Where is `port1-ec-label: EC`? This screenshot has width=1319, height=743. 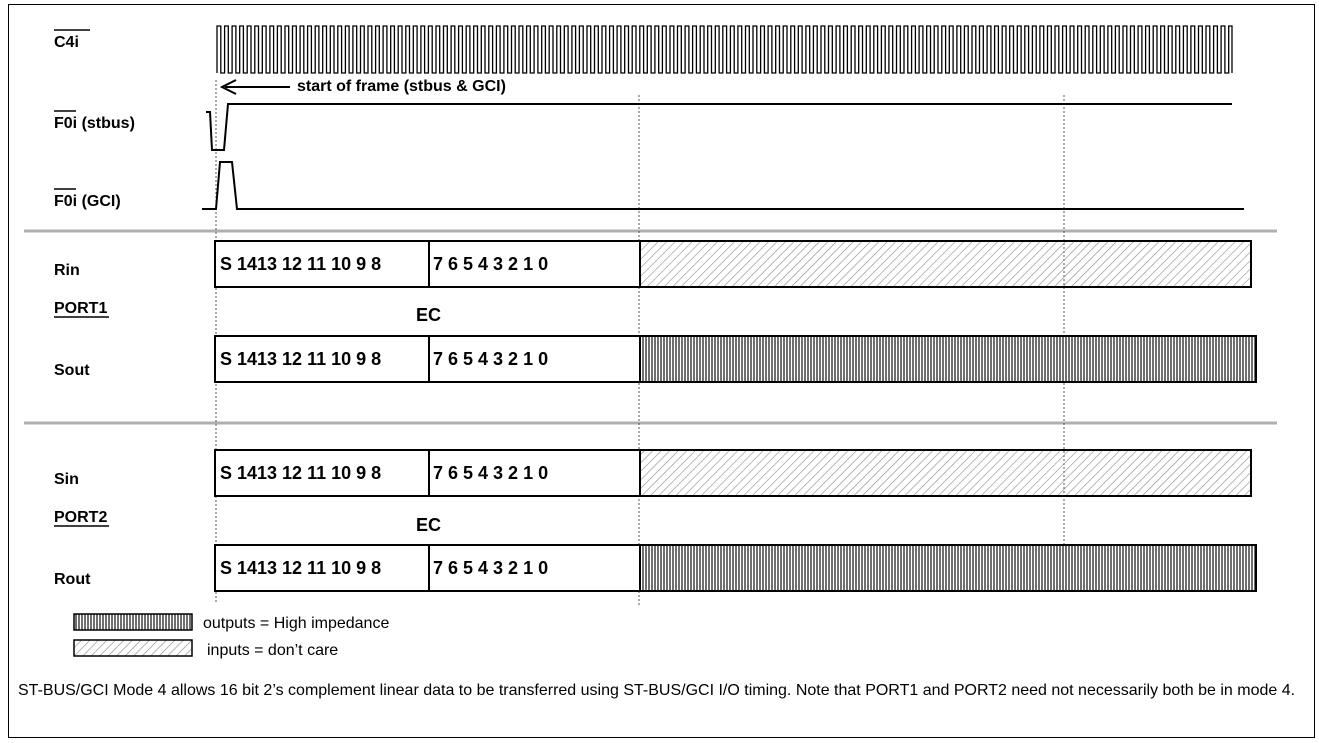 port1-ec-label: EC is located at coordinates (428, 315).